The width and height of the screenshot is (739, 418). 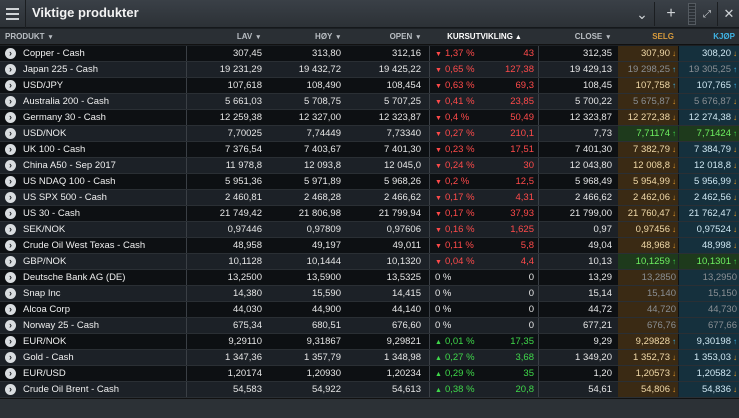 What do you see at coordinates (44, 229) in the screenshot?
I see `product-name: SEK/NOK` at bounding box center [44, 229].